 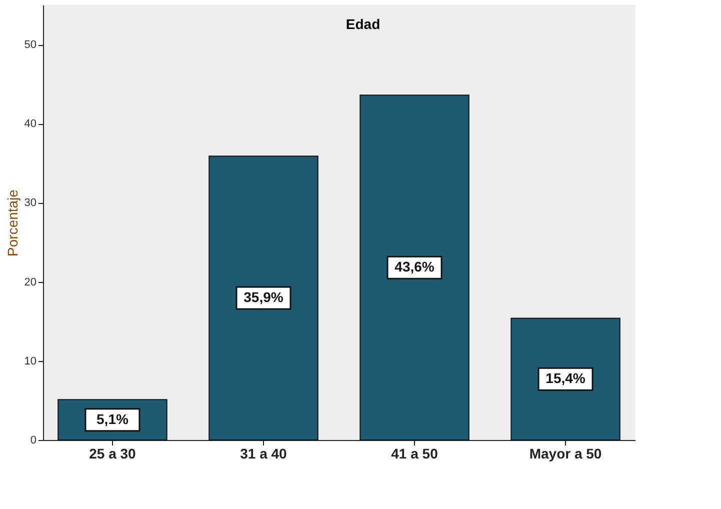 I want to click on data-label: 15,4%, so click(x=566, y=378).